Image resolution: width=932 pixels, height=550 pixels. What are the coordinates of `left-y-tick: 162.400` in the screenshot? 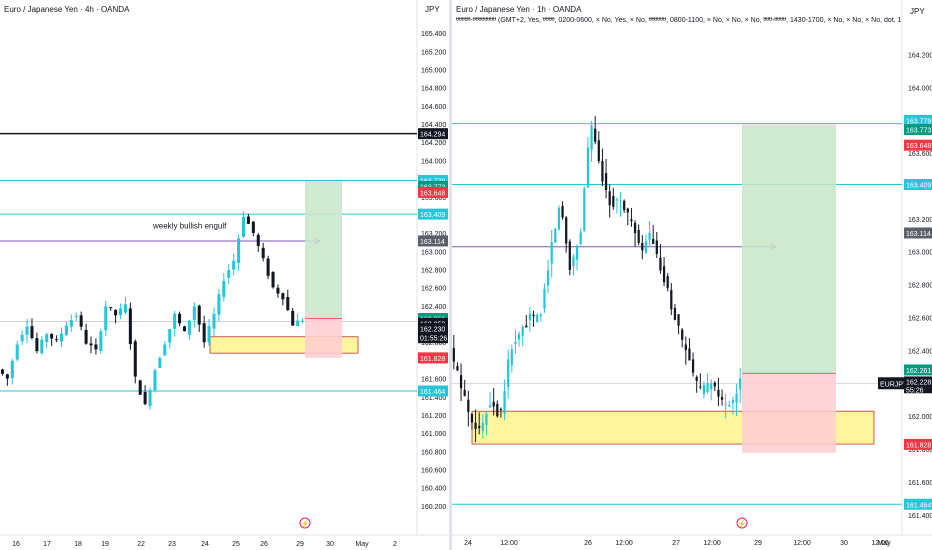 It's located at (433, 307).